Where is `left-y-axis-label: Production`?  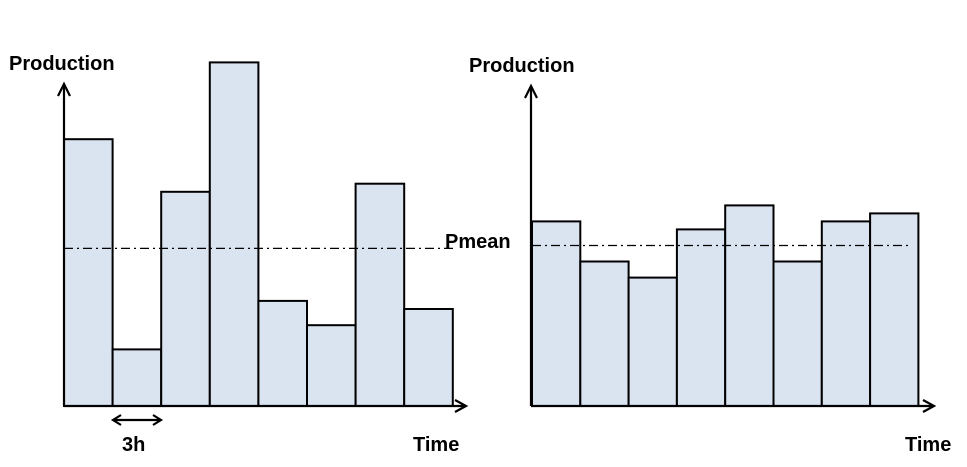 left-y-axis-label: Production is located at coordinates (62, 64).